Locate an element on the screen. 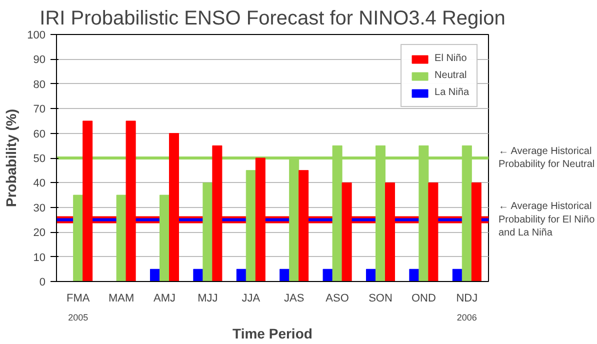 The width and height of the screenshot is (597, 344). y-tick-label: 70 is located at coordinates (39, 110).